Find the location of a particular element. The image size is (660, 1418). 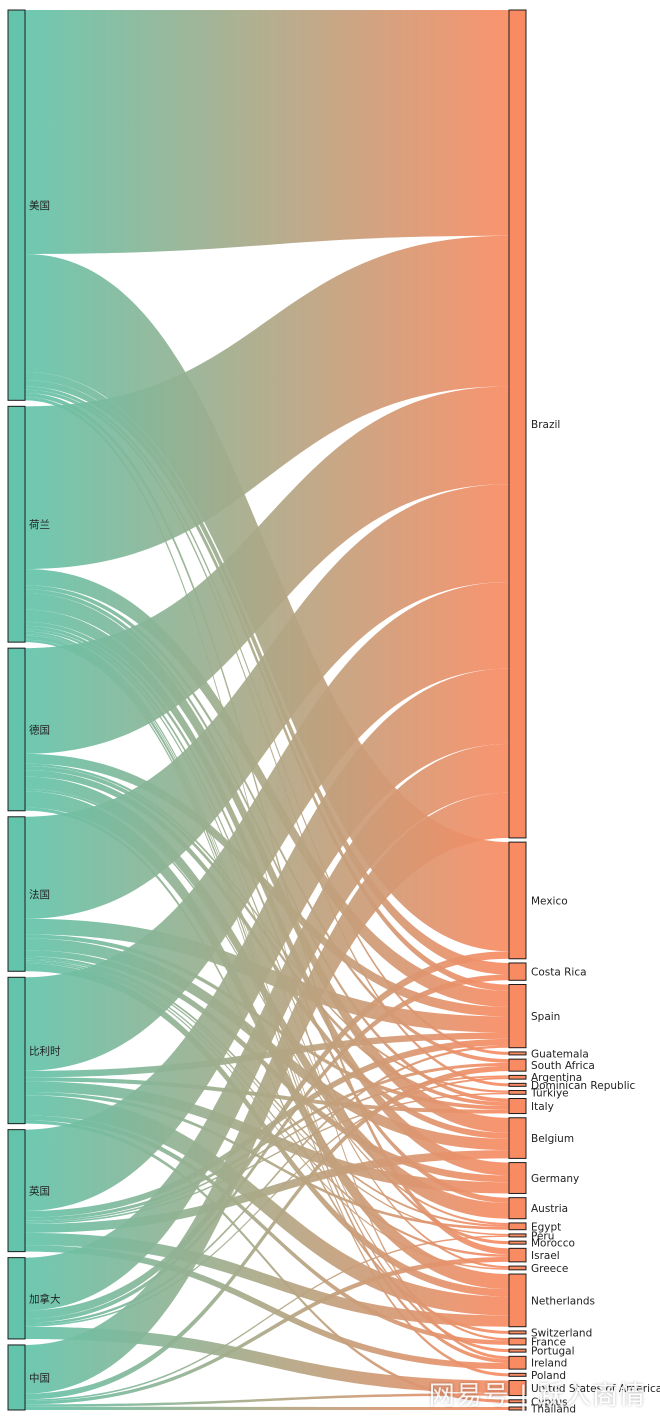

target-node-peru is located at coordinates (517, 1235).